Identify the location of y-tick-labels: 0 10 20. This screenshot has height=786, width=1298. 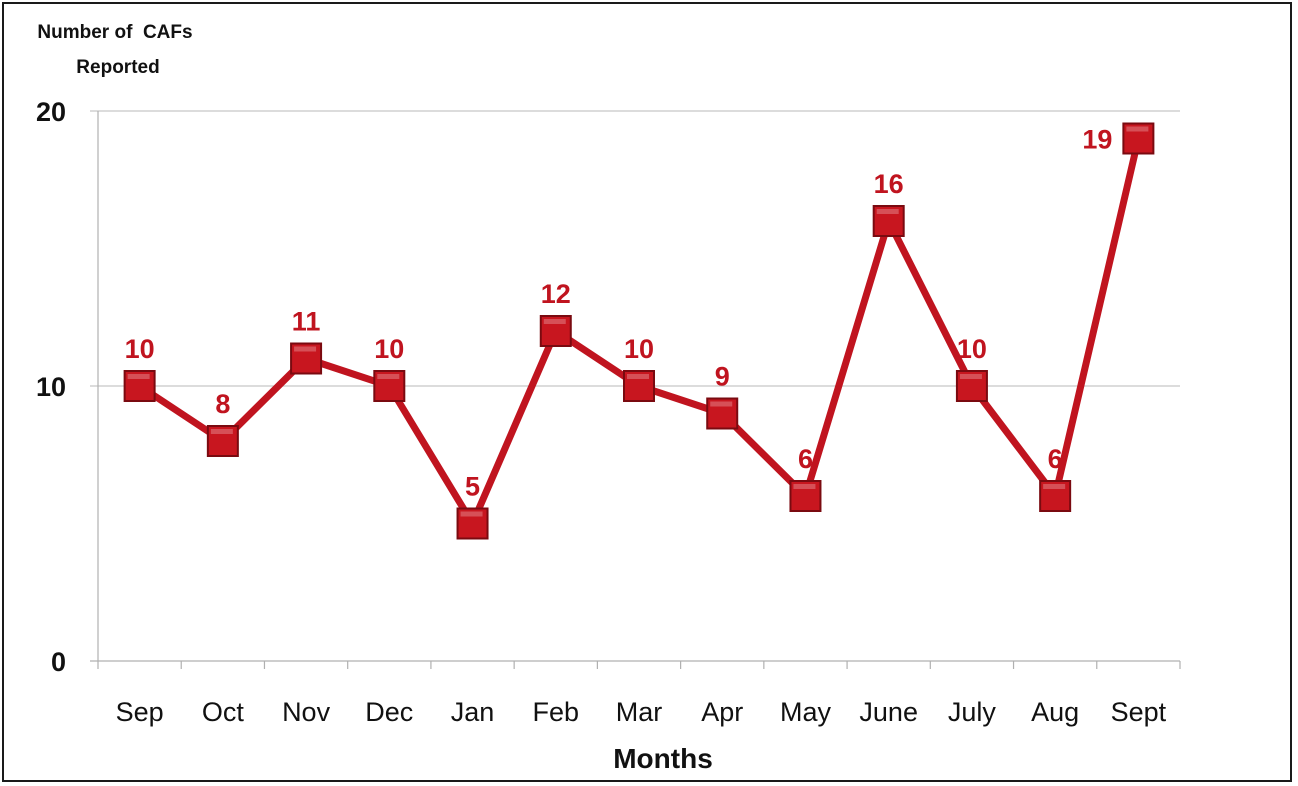
(51, 387).